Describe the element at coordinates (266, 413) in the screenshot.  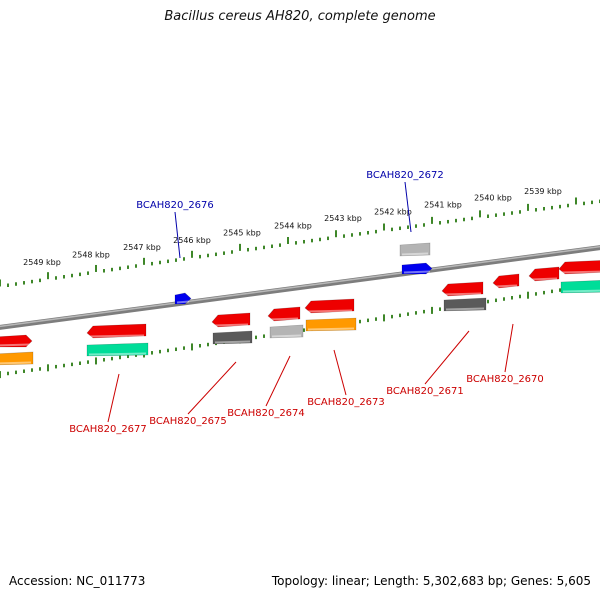
I see `gene-label-2674: BCAH820_2674` at that location.